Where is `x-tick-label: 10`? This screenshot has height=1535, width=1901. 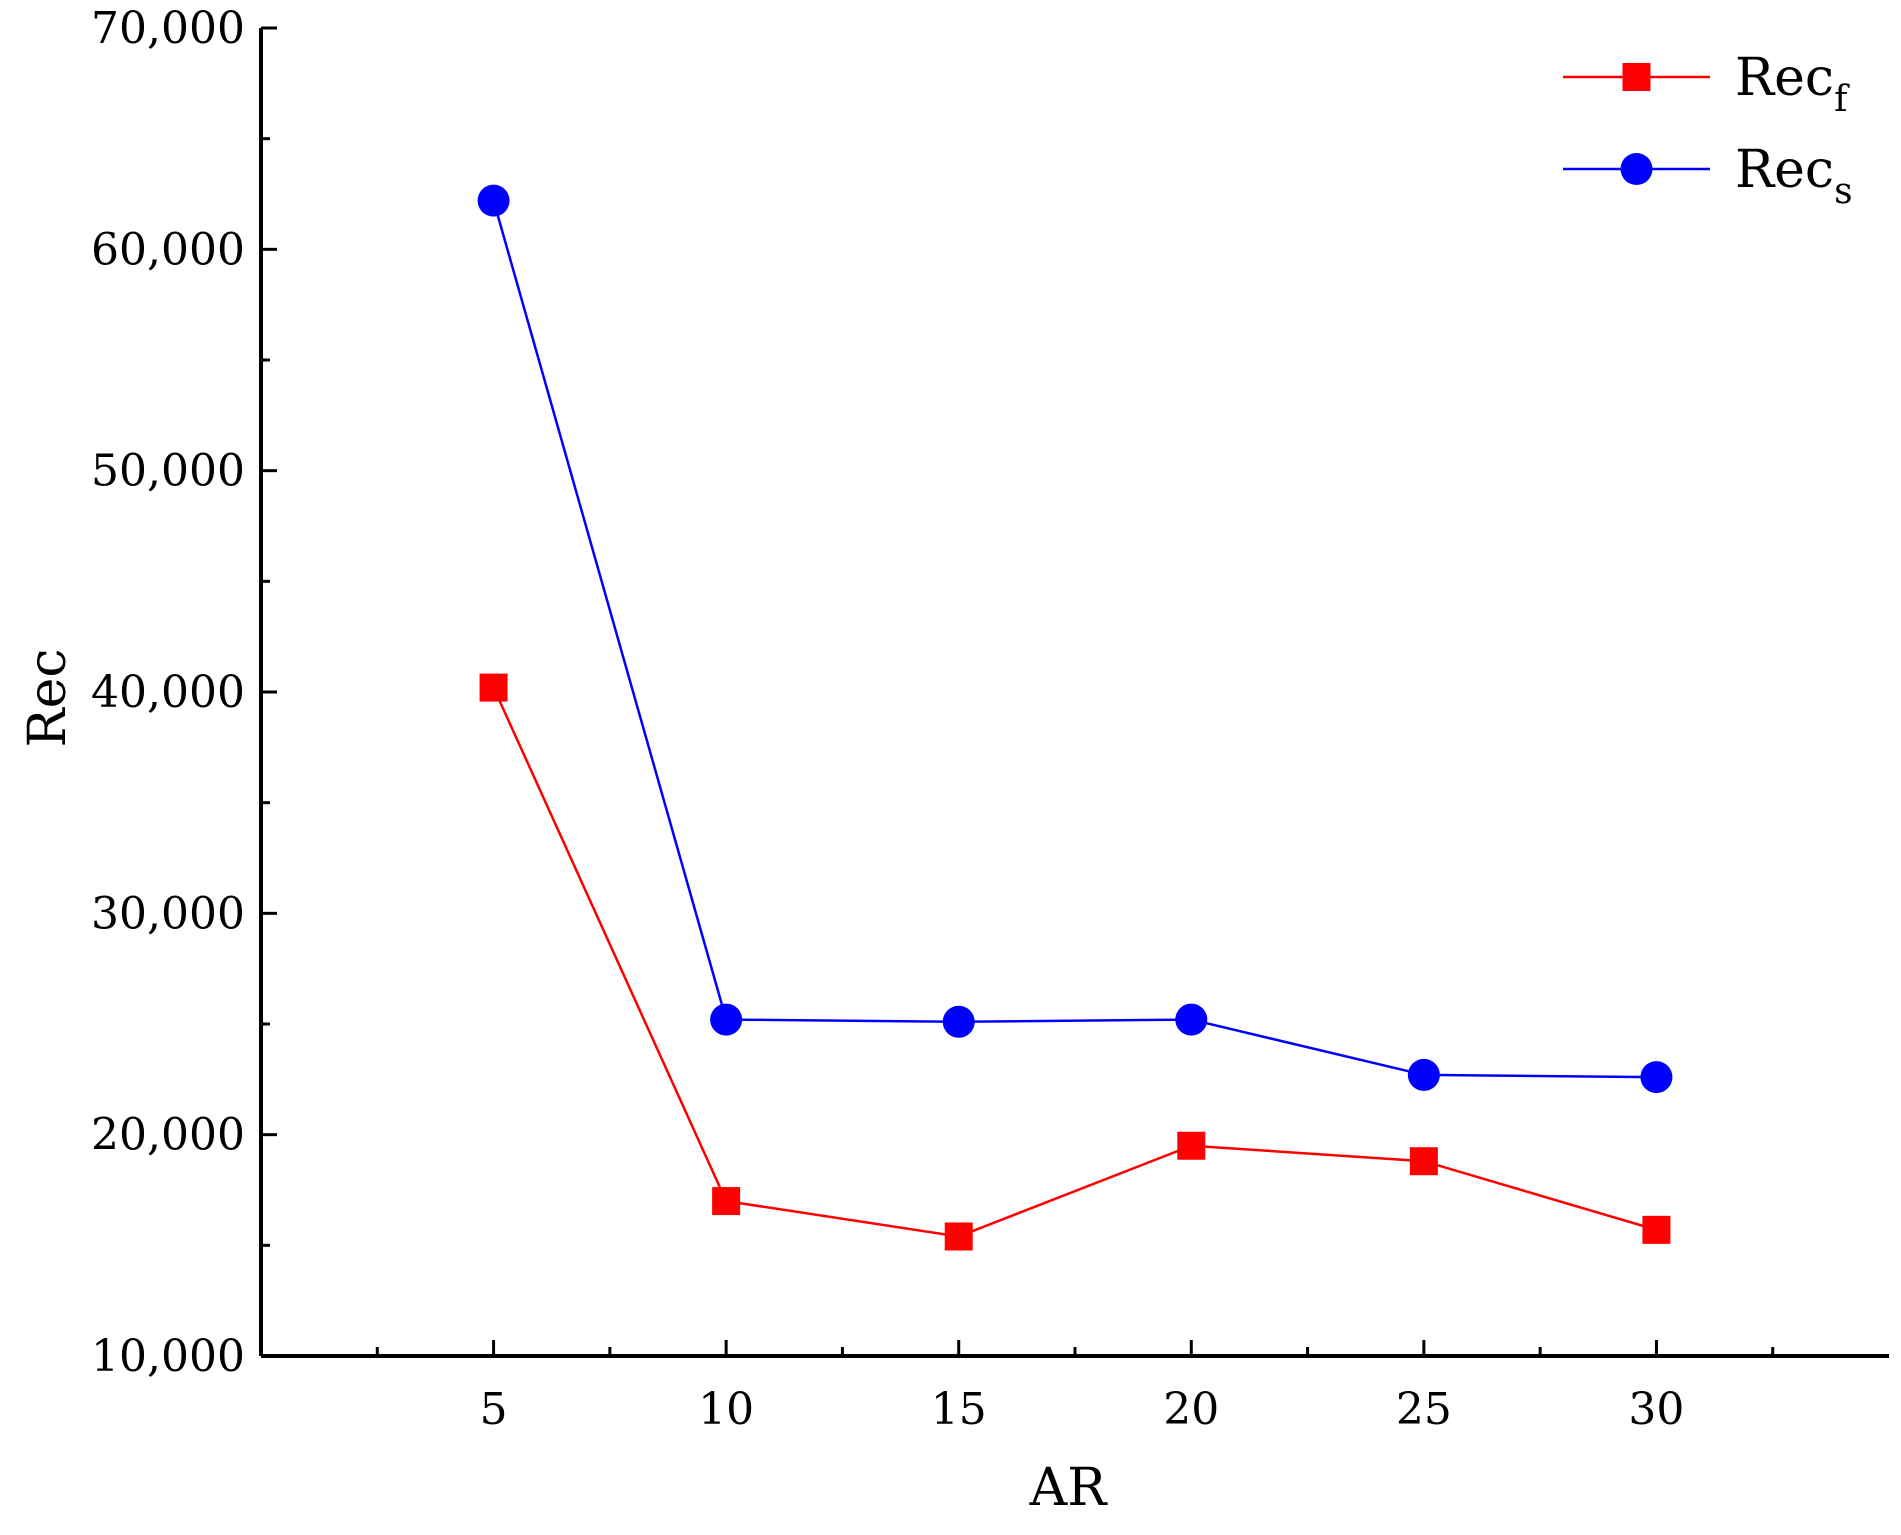 x-tick-label: 10 is located at coordinates (726, 1409).